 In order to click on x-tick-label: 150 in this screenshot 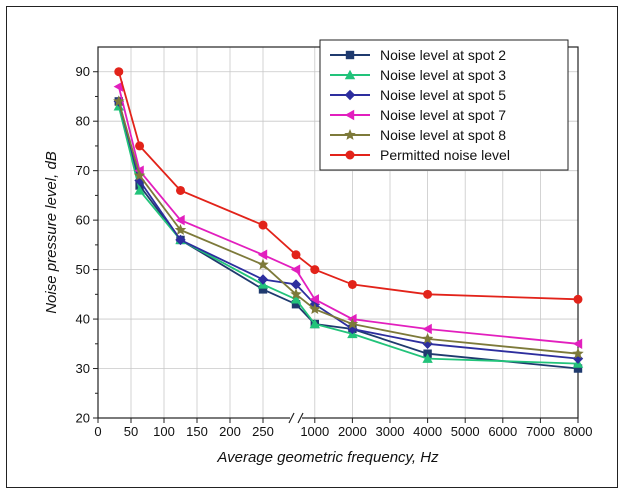, I will do `click(197, 431)`.